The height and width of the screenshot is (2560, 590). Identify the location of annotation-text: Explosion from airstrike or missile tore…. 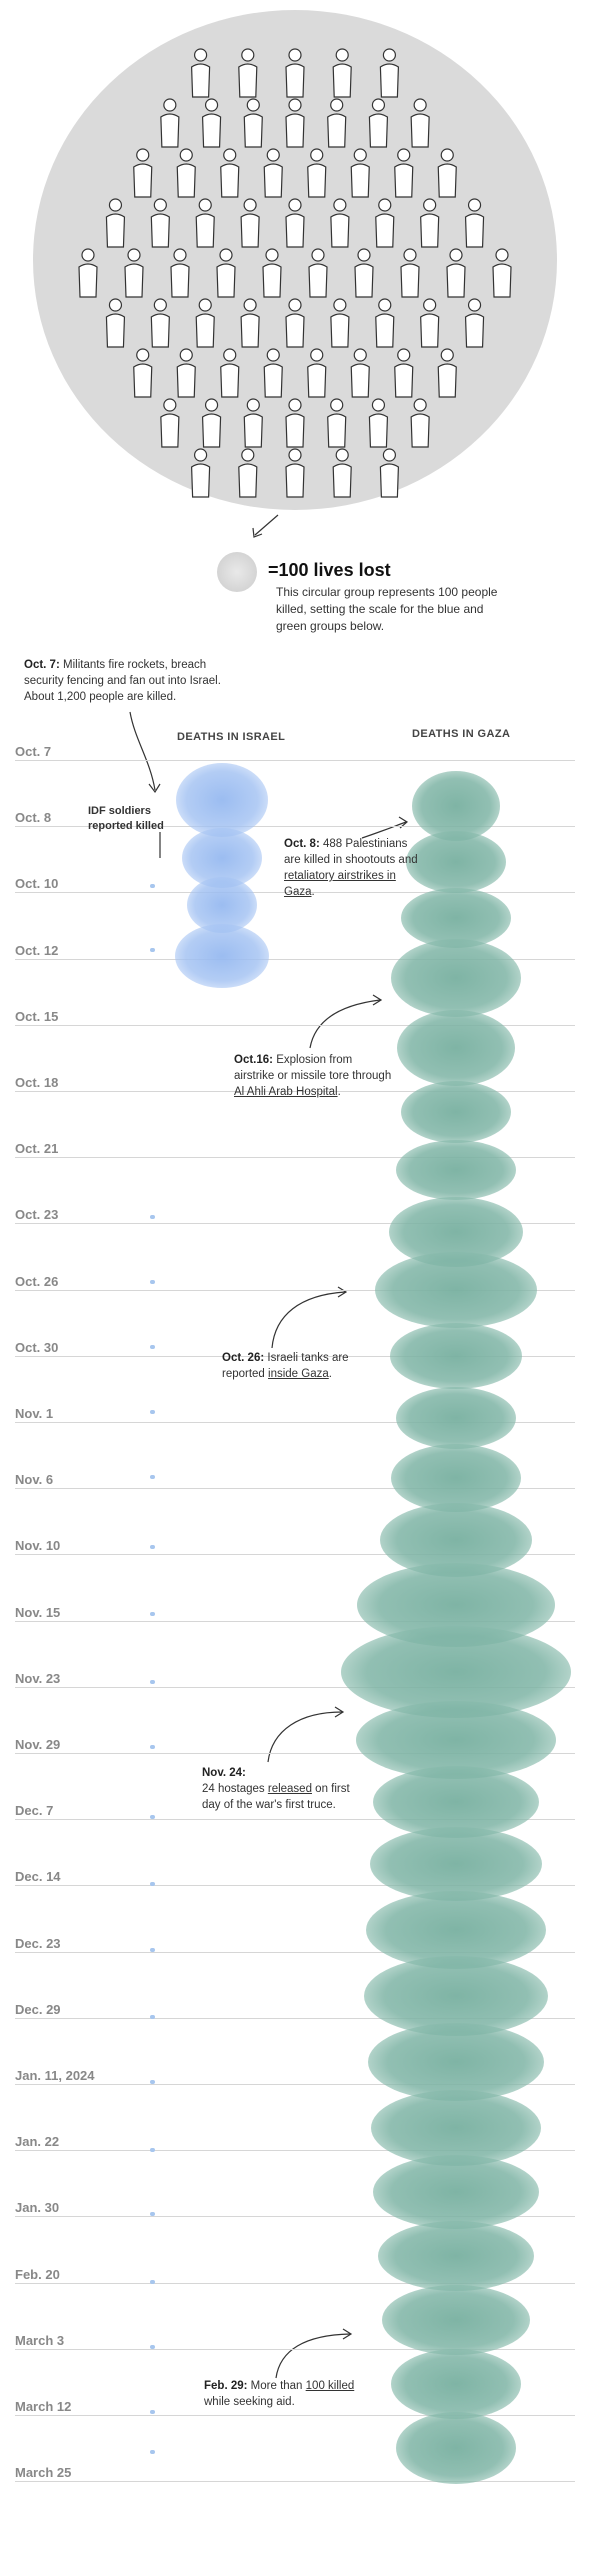
(313, 1068).